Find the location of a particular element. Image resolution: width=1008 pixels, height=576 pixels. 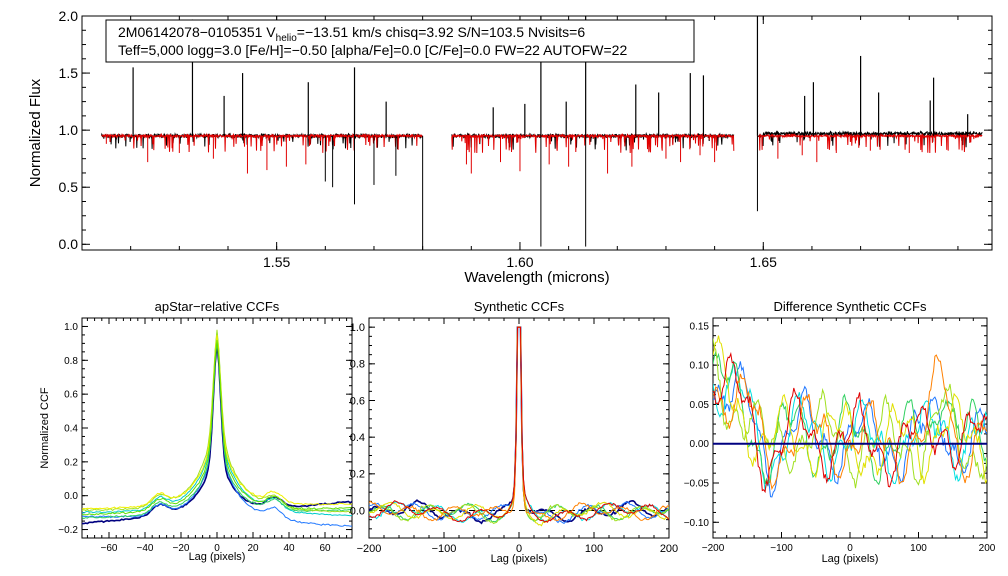

apstar_ccf-xtick-label: 20 is located at coordinates (253, 548).